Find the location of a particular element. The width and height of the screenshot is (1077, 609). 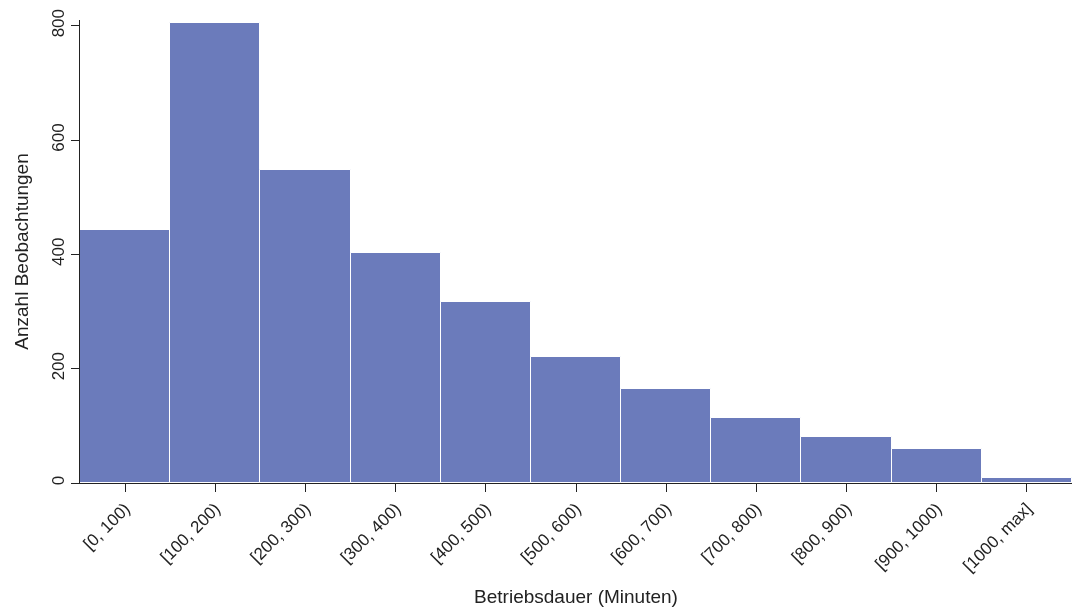

x-axis-title: Betriebsdauer (Minuten) is located at coordinates (576, 597).